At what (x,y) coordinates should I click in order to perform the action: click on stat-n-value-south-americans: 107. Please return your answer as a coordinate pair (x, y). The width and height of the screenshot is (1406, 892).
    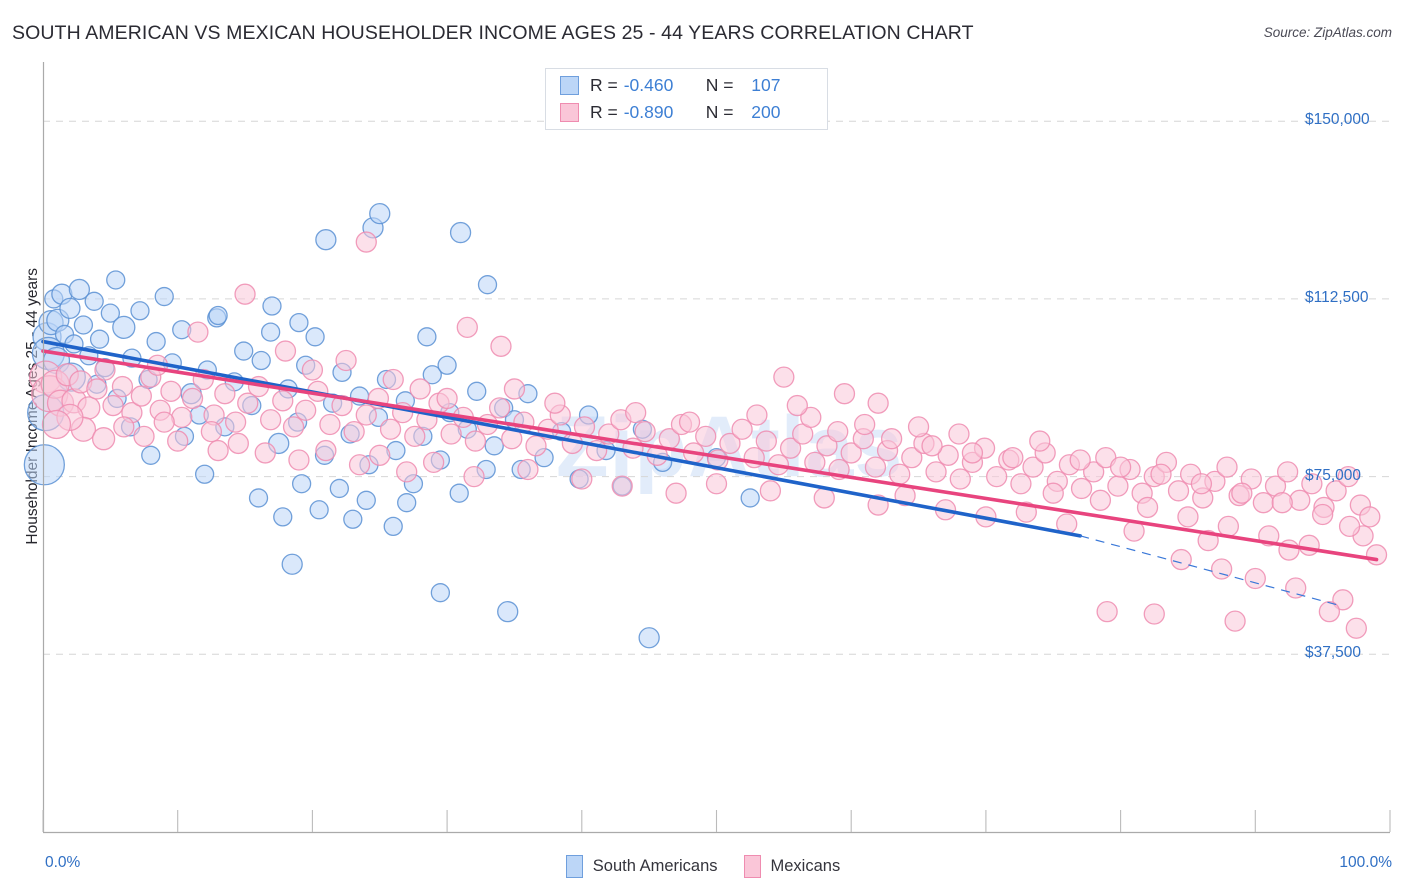
    Looking at the image, I should click on (766, 85).